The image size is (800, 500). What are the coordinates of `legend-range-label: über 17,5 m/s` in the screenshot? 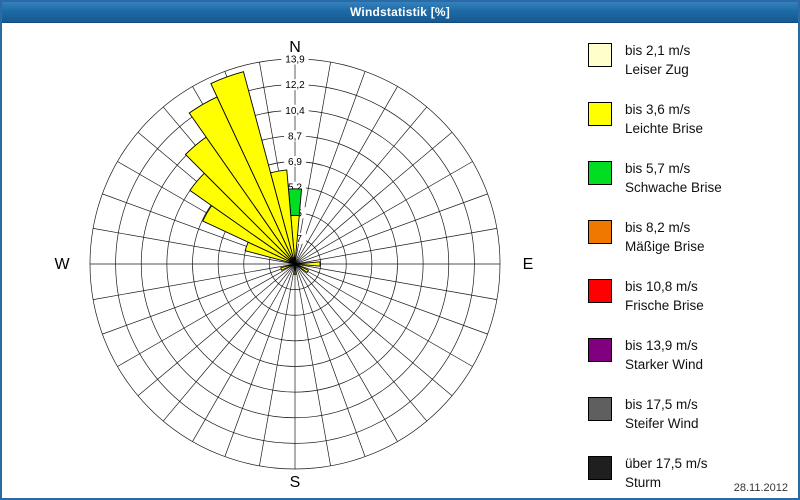 It's located at (666, 463).